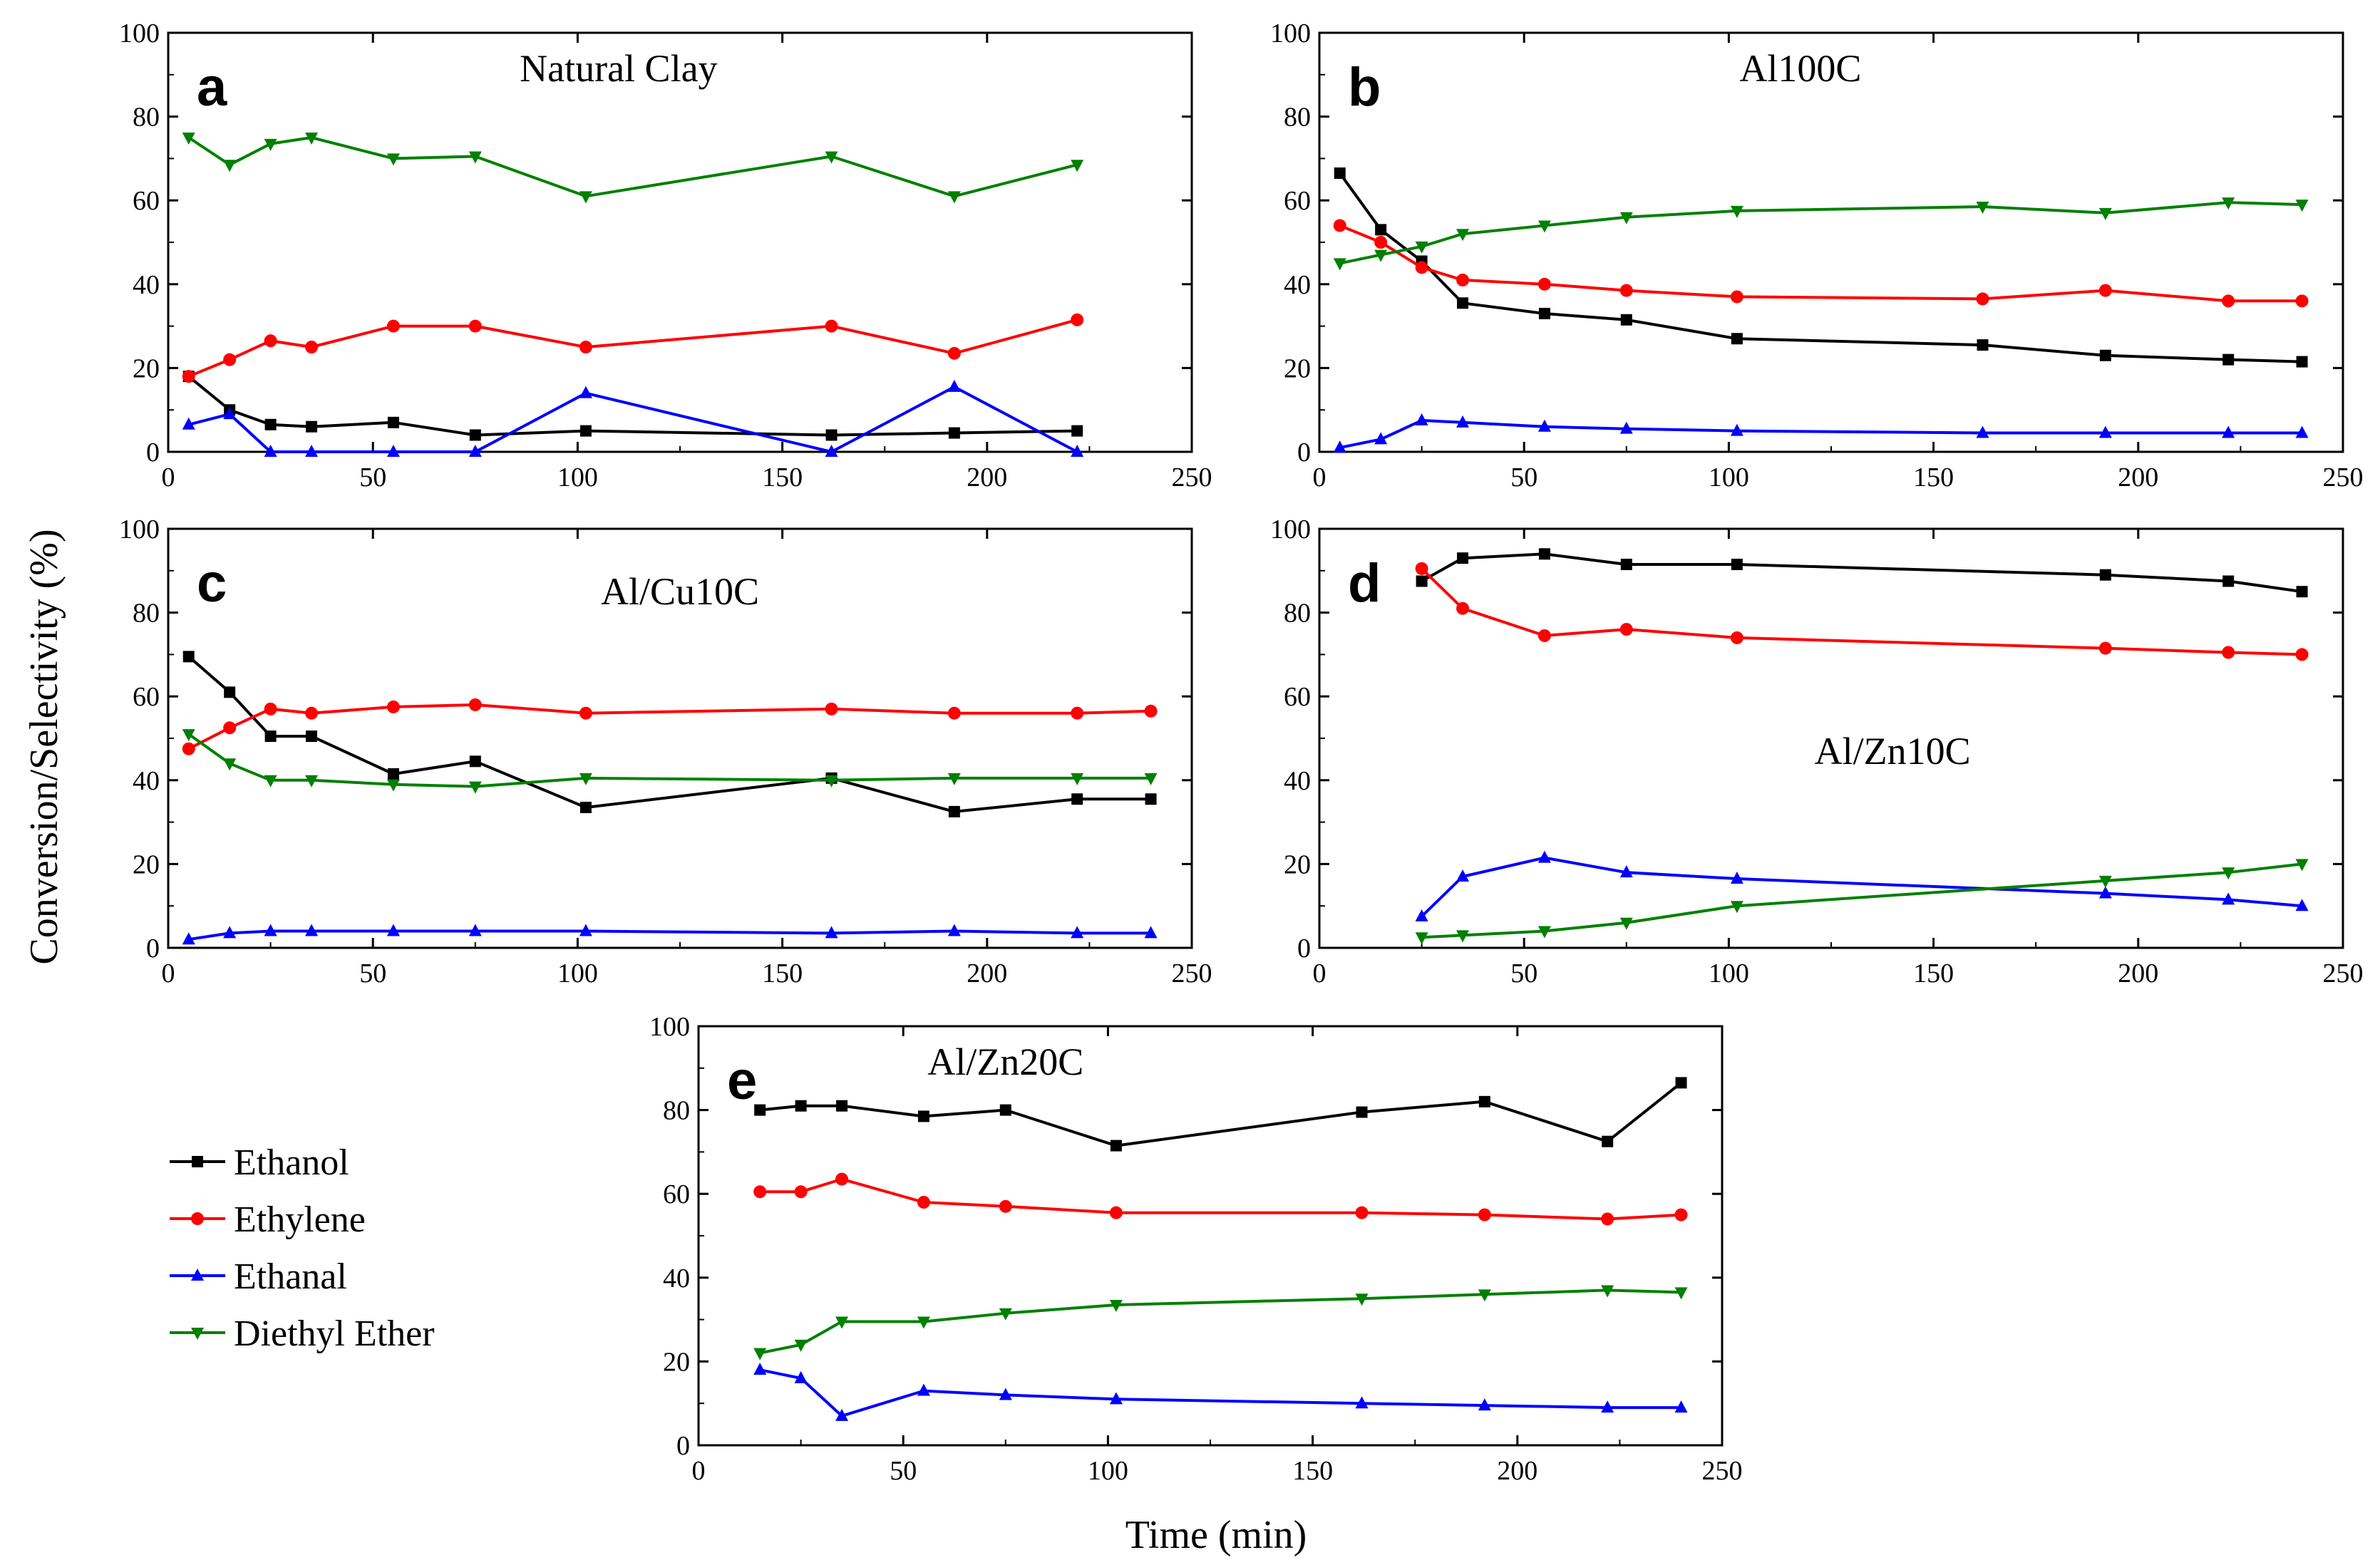  I want to click on panel-title: Al/Zn10C, so click(1893, 752).